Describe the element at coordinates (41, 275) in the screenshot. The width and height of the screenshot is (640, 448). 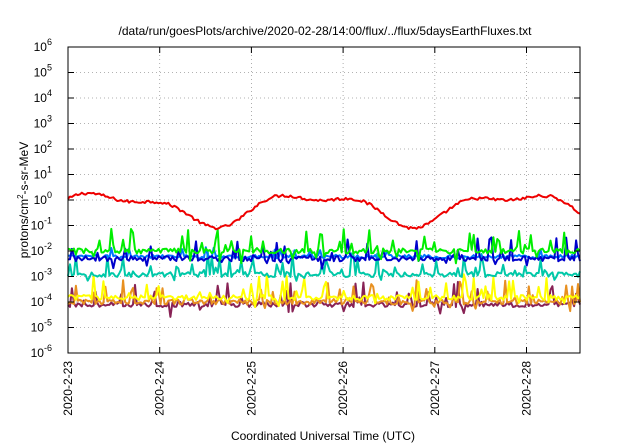
I see `y-tick-label: 10⁻³` at that location.